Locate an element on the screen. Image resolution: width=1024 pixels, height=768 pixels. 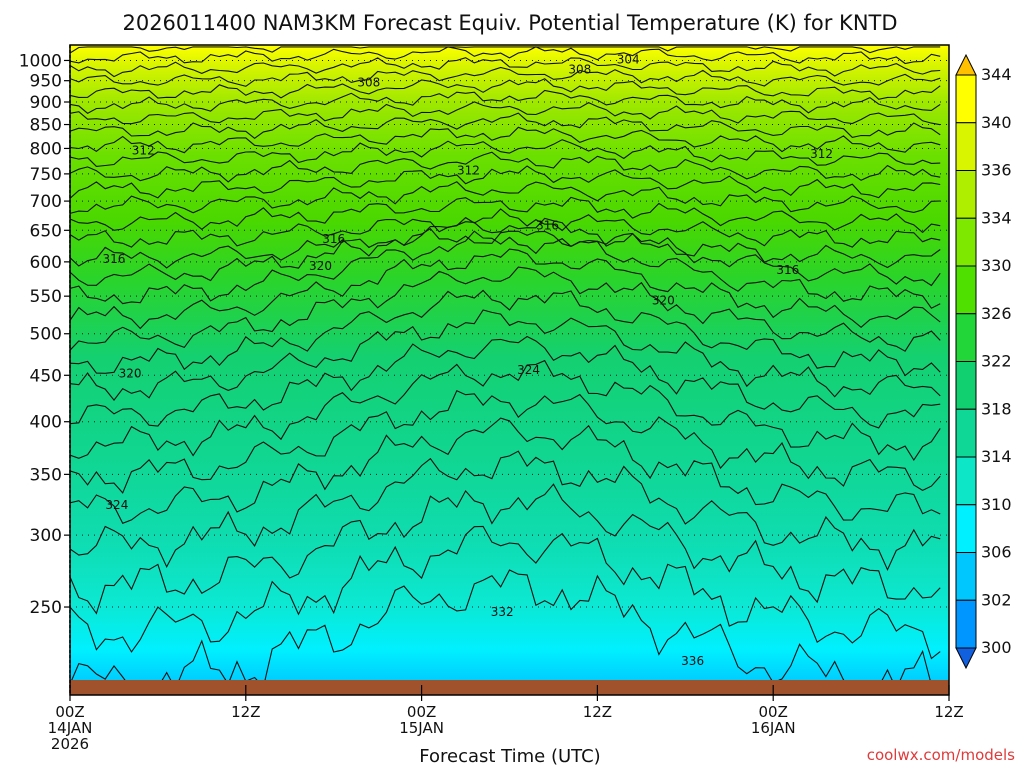
y-tick-label: 250 is located at coordinates (46, 608).